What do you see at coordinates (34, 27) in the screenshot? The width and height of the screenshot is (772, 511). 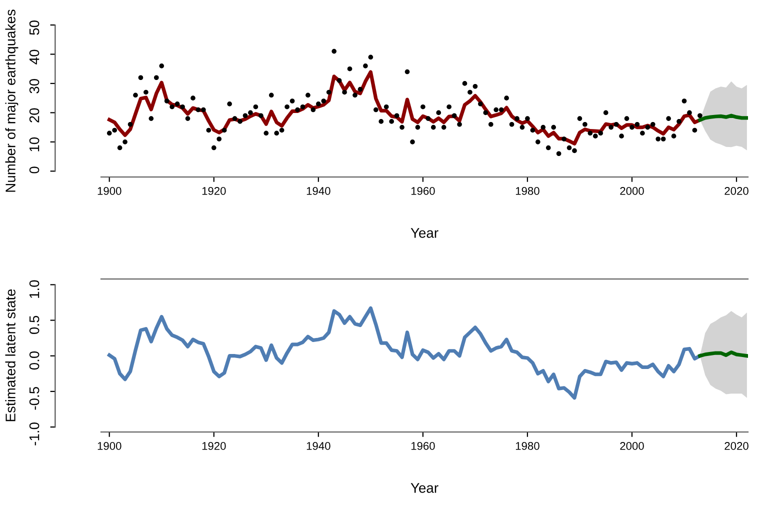 I see `y-tick-label: 50` at bounding box center [34, 27].